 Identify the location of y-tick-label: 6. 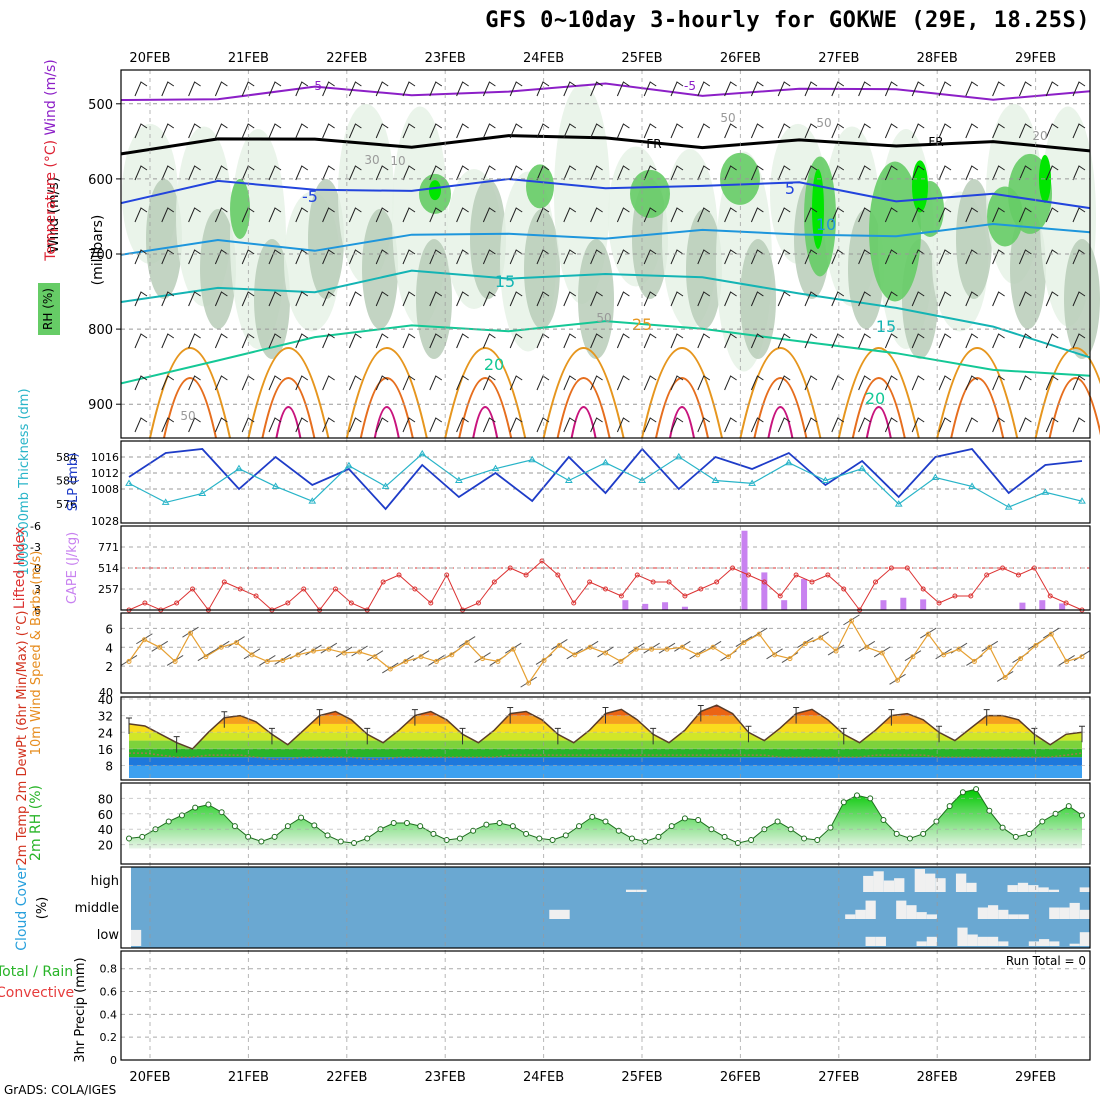
(37, 610).